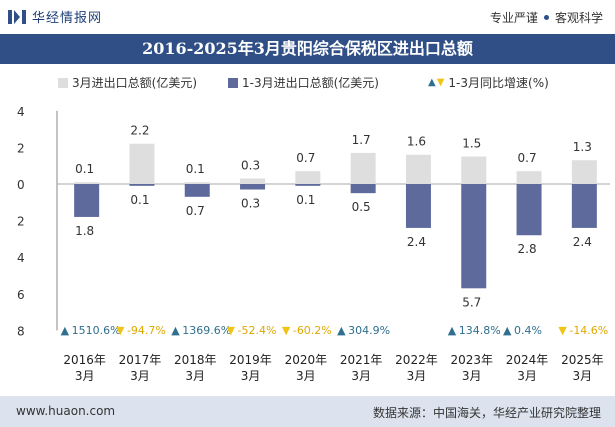 The height and width of the screenshot is (427, 615). Describe the element at coordinates (146, 330) in the screenshot. I see `growth-label: -94.7%` at that location.